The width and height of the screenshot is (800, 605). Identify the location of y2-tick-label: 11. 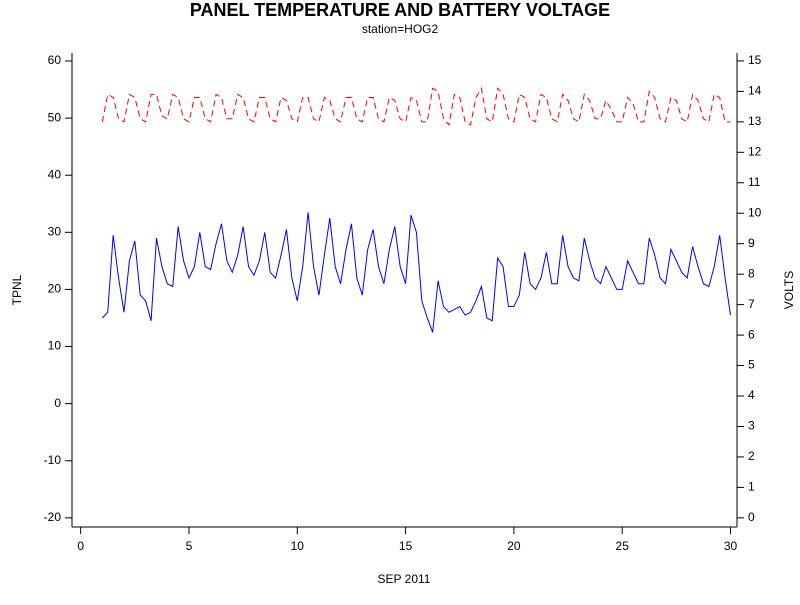
(754, 182).